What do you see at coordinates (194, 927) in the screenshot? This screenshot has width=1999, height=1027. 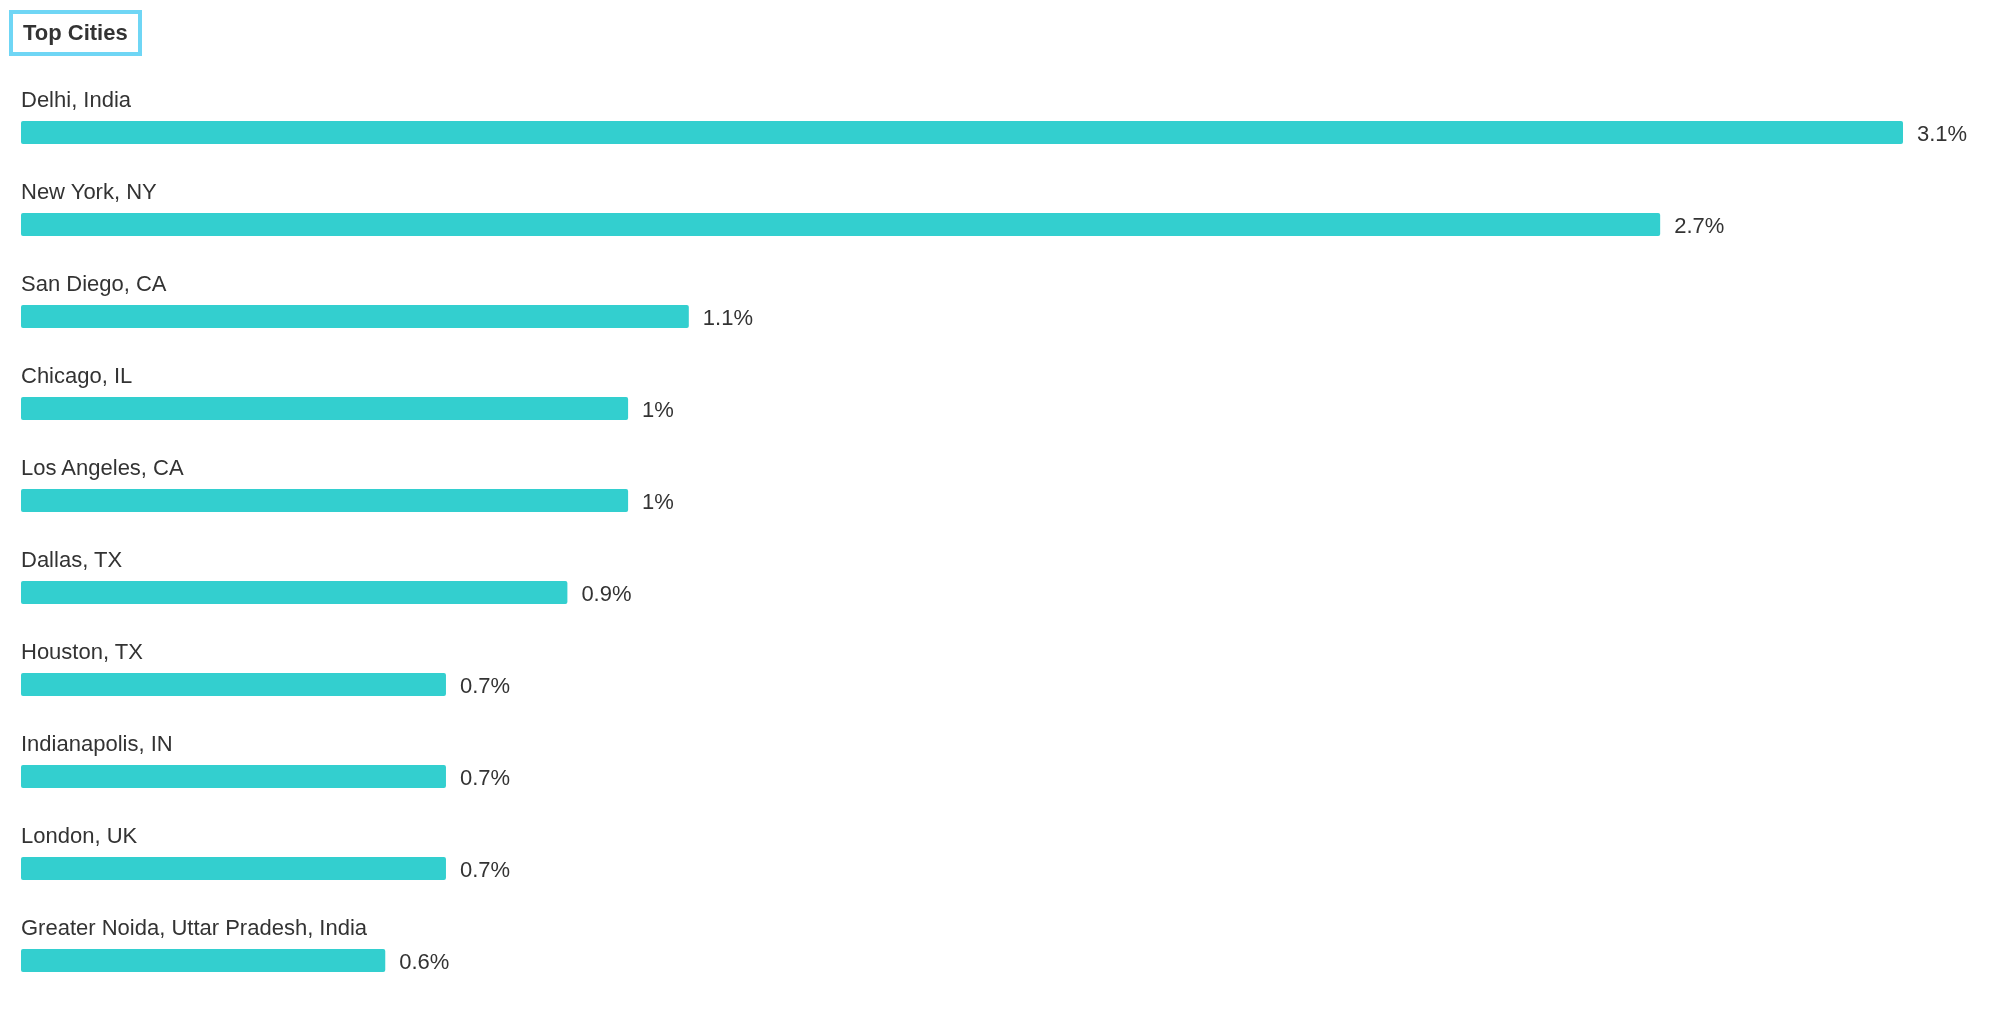 I see `y-tick-label: Greater Noida, Uttar Pradesh, India` at bounding box center [194, 927].